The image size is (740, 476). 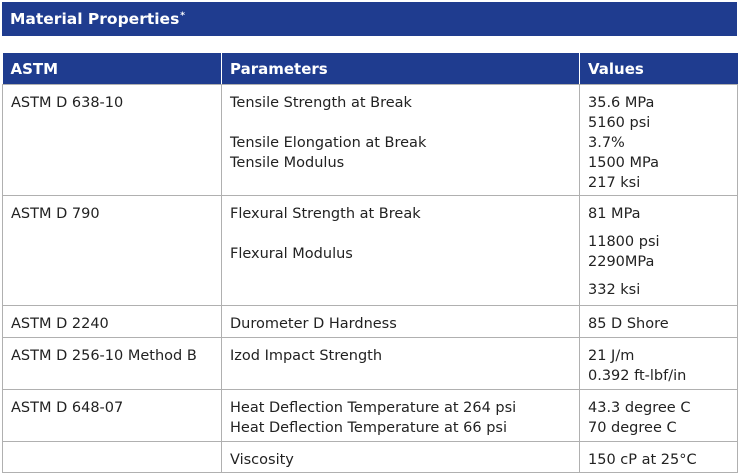 I want to click on parameter-item: Heat Deflection Temperature at 264 psi, so click(x=373, y=408).